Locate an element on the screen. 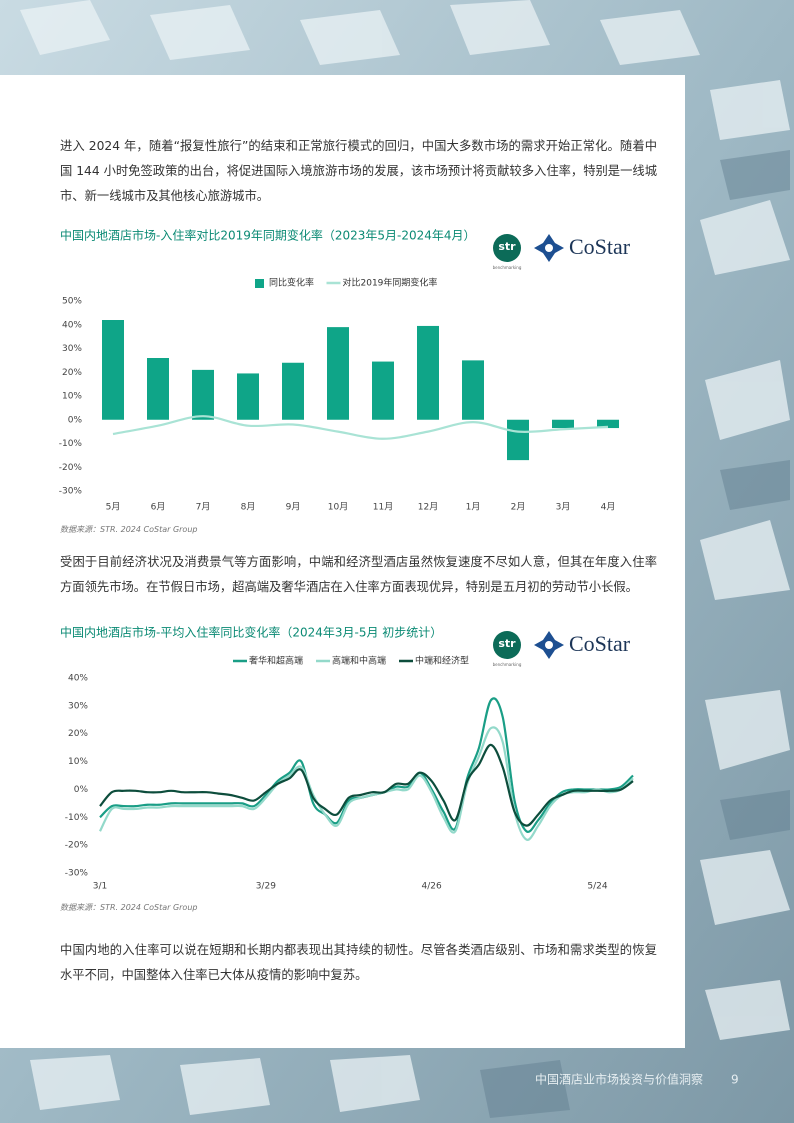  x-tick-label: 2月 is located at coordinates (518, 507).